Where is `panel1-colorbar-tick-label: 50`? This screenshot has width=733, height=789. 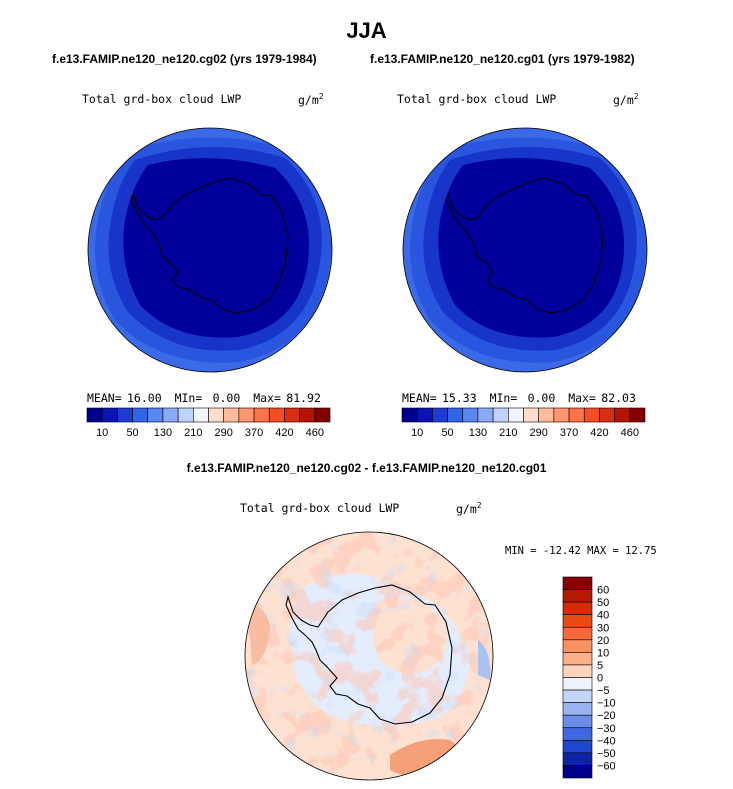
panel1-colorbar-tick-label: 50 is located at coordinates (132, 433).